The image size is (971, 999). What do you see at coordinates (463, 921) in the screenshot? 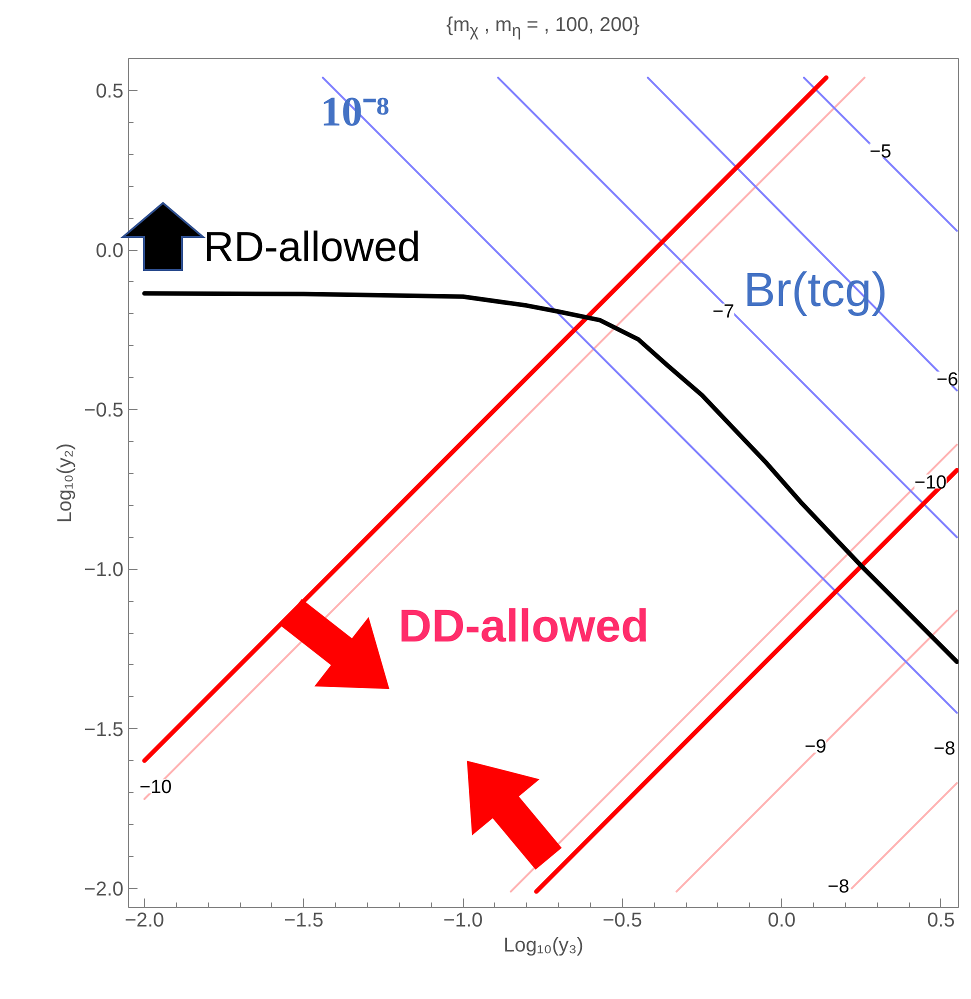
I see `x-tick-label: −1.0` at bounding box center [463, 921].